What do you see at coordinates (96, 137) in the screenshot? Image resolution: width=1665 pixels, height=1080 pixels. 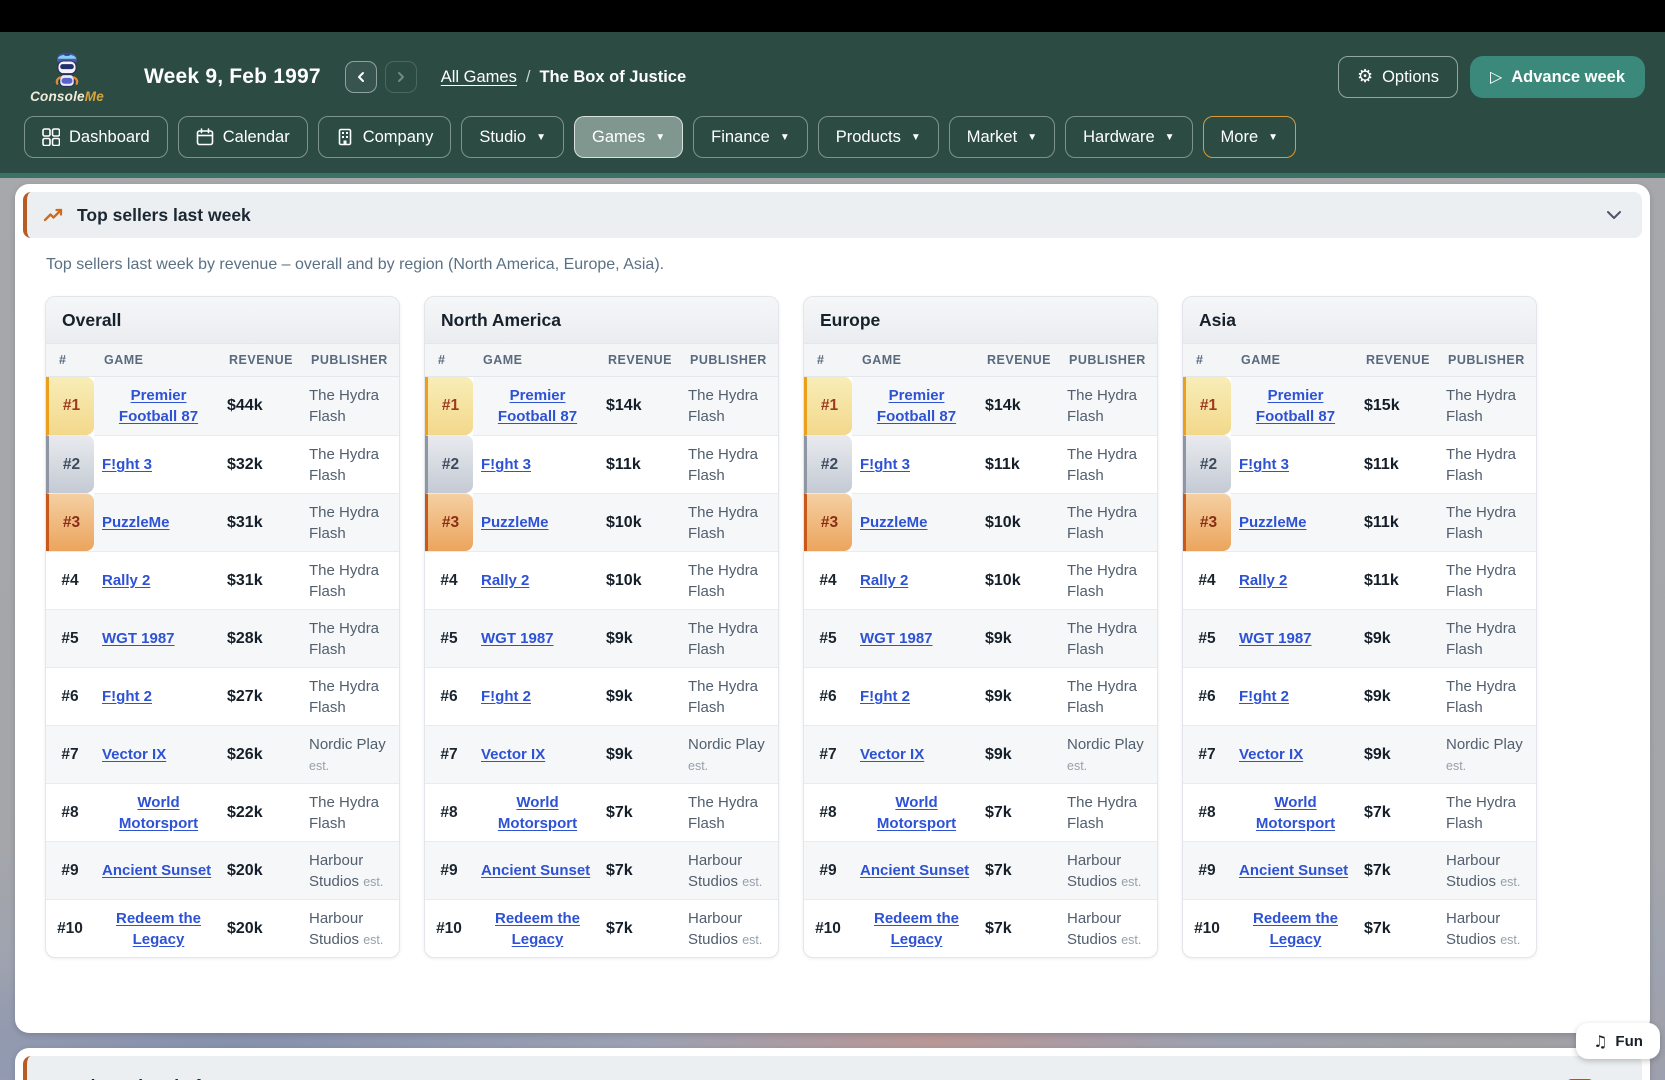 I see `nav-dashboard-button: Dashboard` at bounding box center [96, 137].